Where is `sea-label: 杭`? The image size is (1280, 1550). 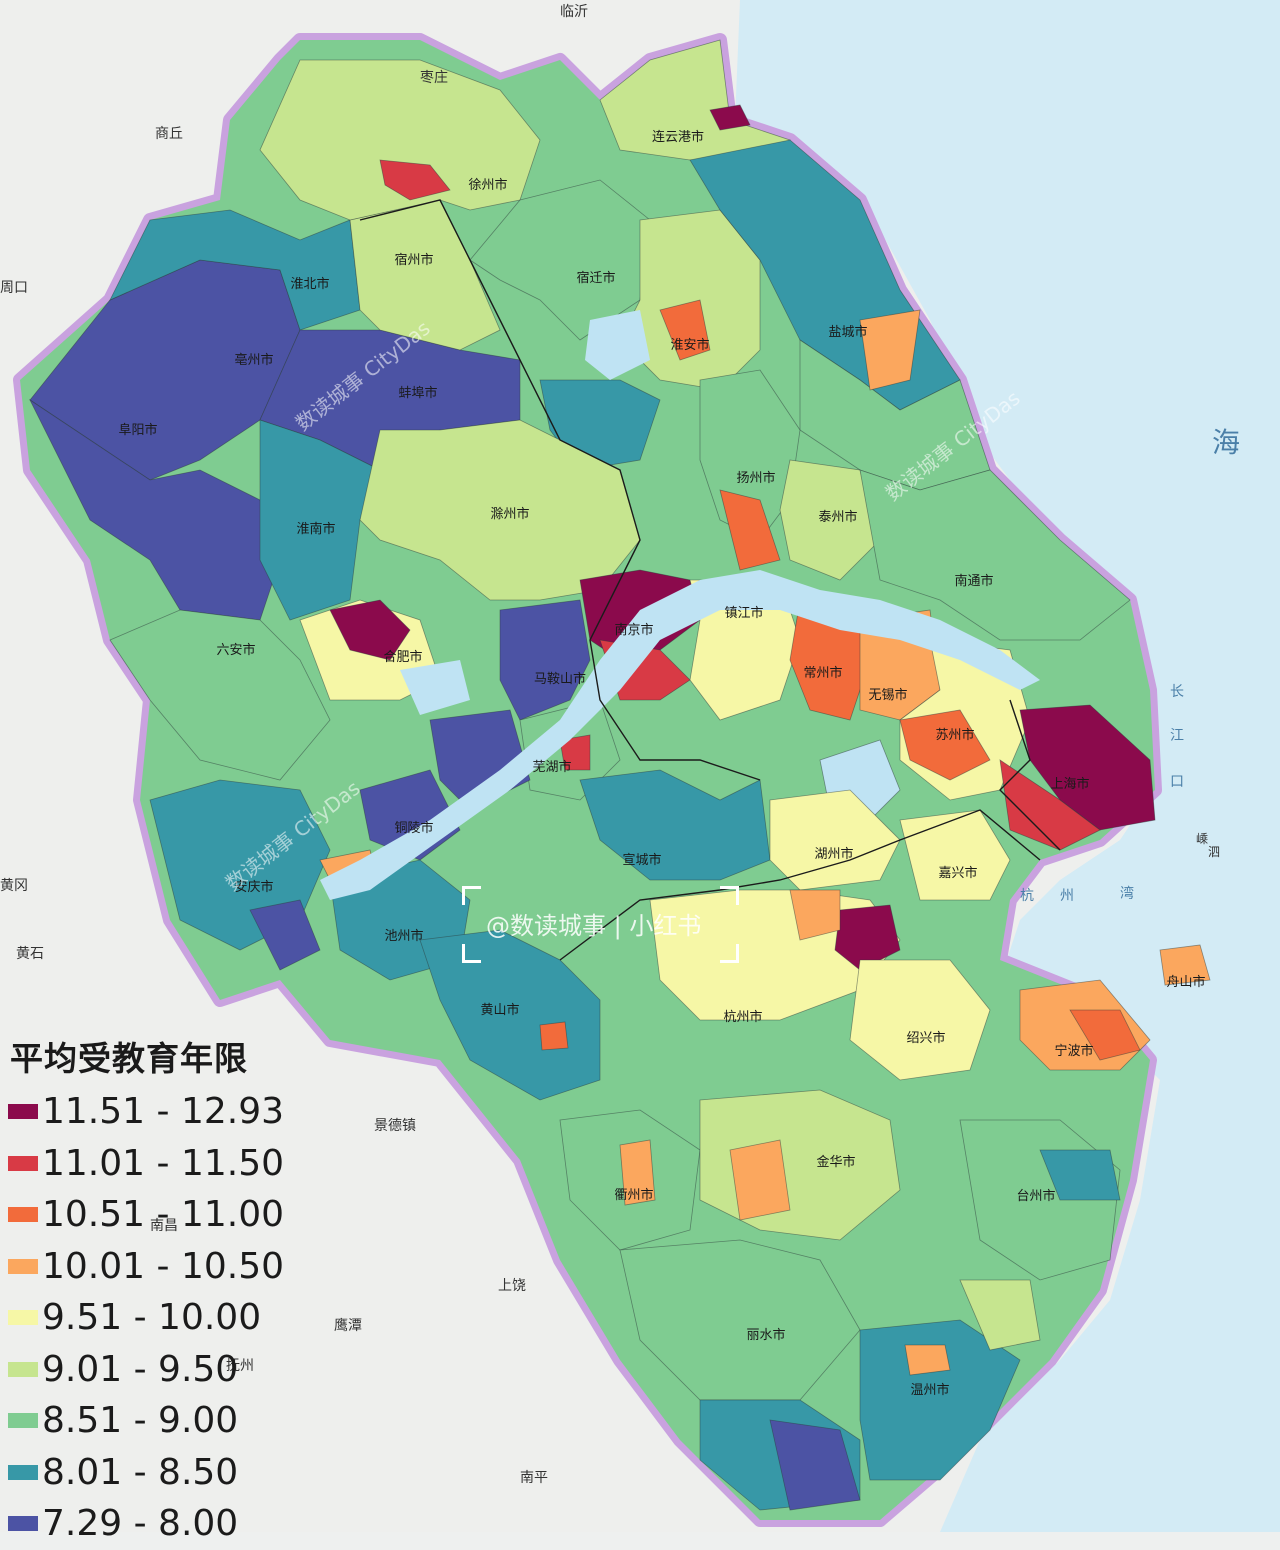
sea-label: 杭 is located at coordinates (1027, 896).